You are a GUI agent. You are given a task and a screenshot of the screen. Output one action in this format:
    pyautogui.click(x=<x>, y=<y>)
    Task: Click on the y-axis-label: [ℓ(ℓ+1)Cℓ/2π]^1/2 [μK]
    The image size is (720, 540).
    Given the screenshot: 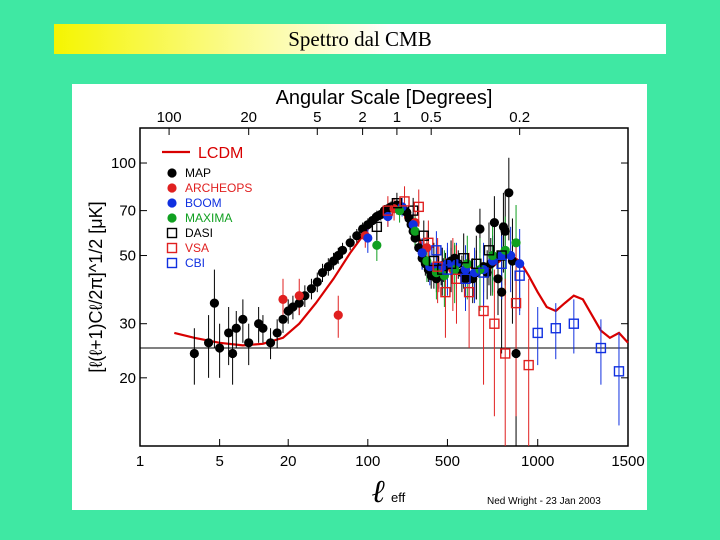 What is the action you would take?
    pyautogui.click(x=96, y=286)
    